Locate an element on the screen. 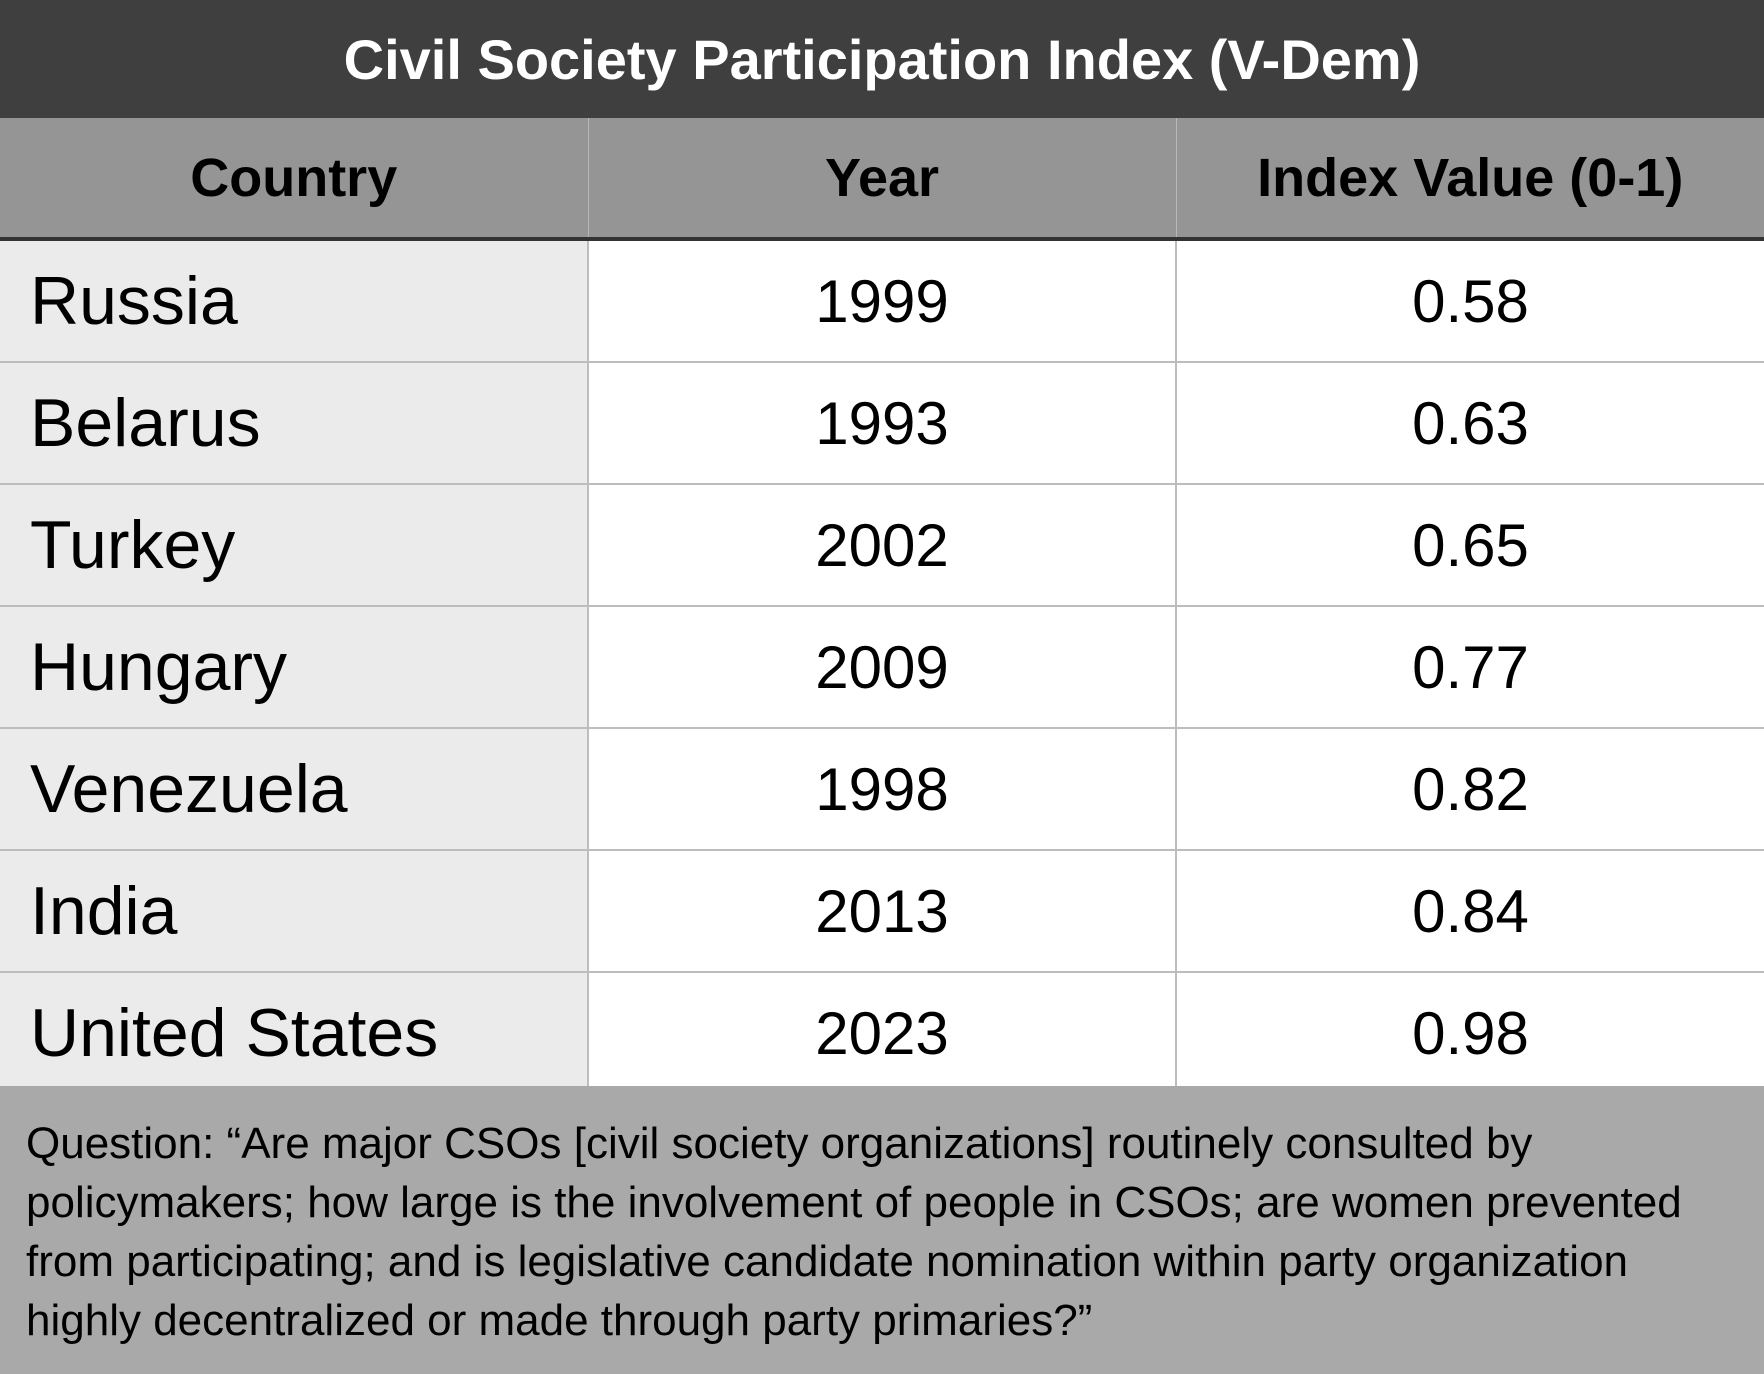 Image resolution: width=1764 pixels, height=1374 pixels. index-value-cell: 0.82 is located at coordinates (1469, 789).